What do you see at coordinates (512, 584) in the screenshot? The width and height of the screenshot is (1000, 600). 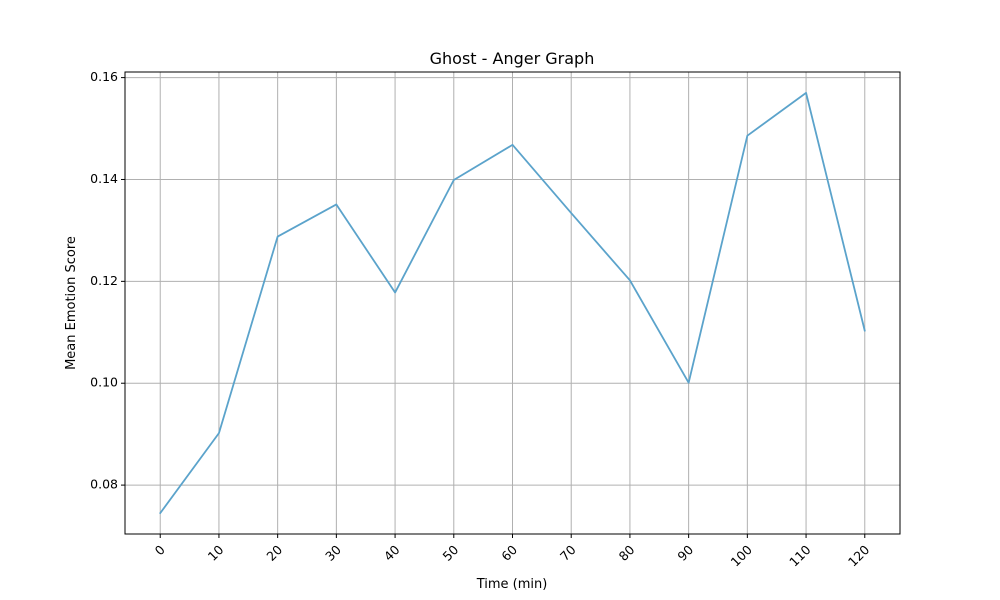 I see `x-axis-label: Time (min)` at bounding box center [512, 584].